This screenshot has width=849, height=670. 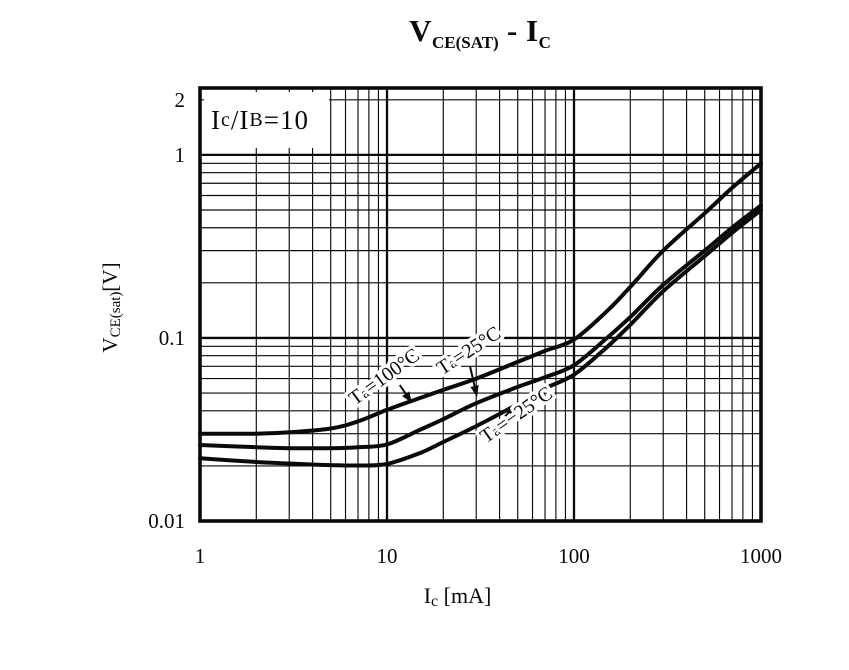 What do you see at coordinates (407, 397) in the screenshot?
I see `curve-label-ta-100-c-arrow-head` at bounding box center [407, 397].